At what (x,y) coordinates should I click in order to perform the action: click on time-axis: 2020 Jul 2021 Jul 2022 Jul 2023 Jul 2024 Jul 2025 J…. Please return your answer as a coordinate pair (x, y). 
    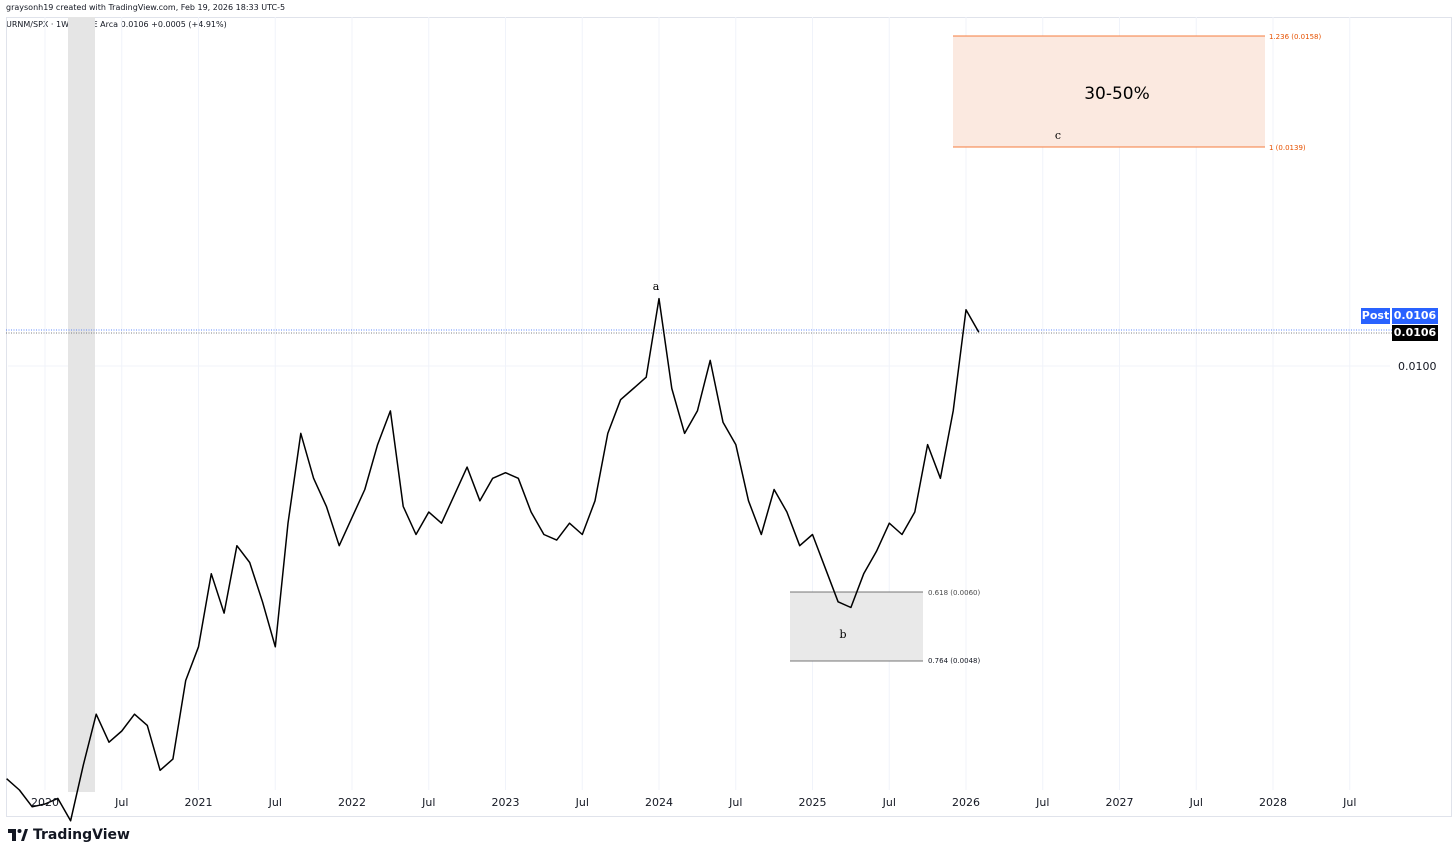
    Looking at the image, I should click on (693, 802).